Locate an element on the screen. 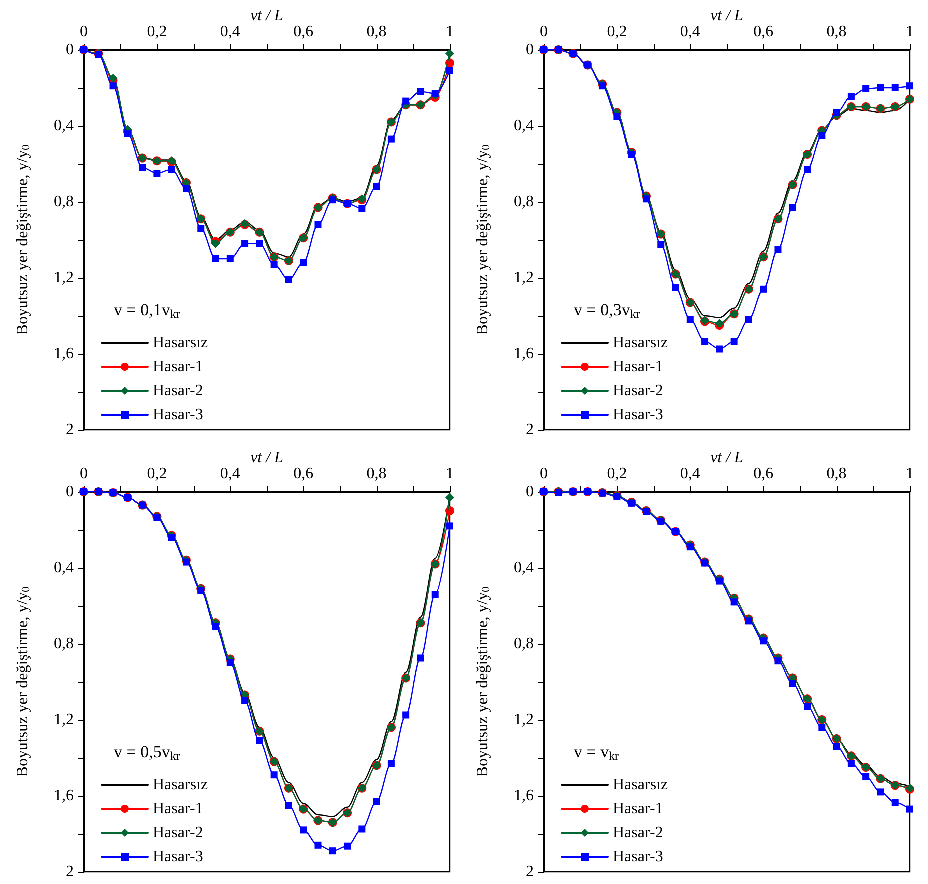 This screenshot has height=884, width=928. legend-label: Hasar-2 is located at coordinates (178, 833).